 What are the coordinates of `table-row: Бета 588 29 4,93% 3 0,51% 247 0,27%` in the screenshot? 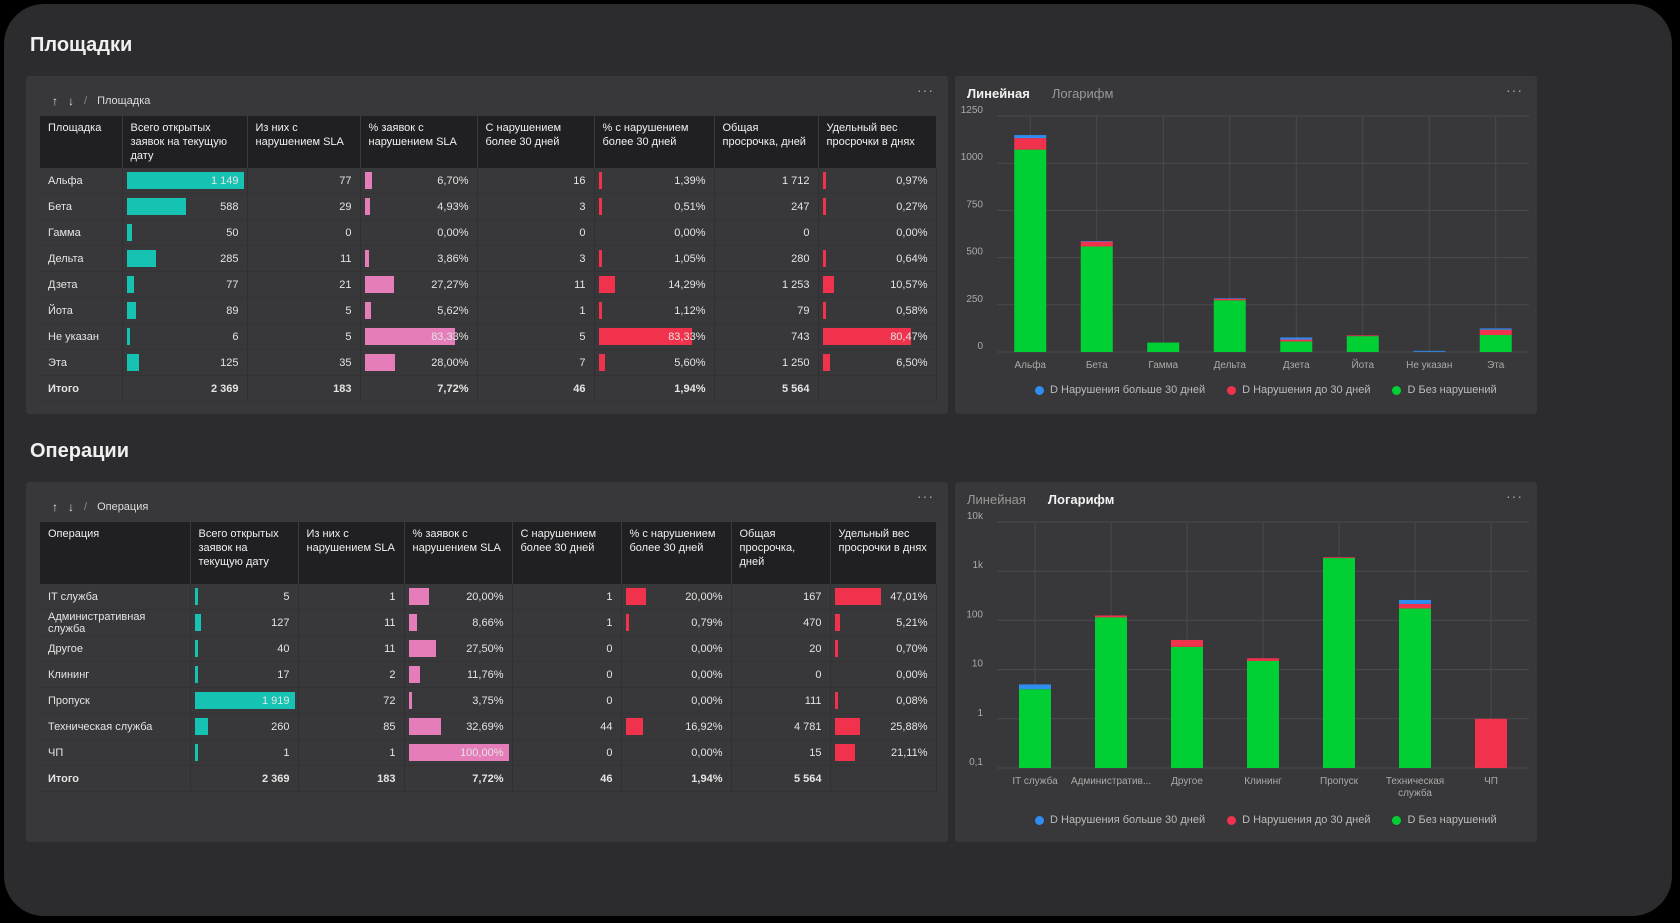 It's located at (488, 206).